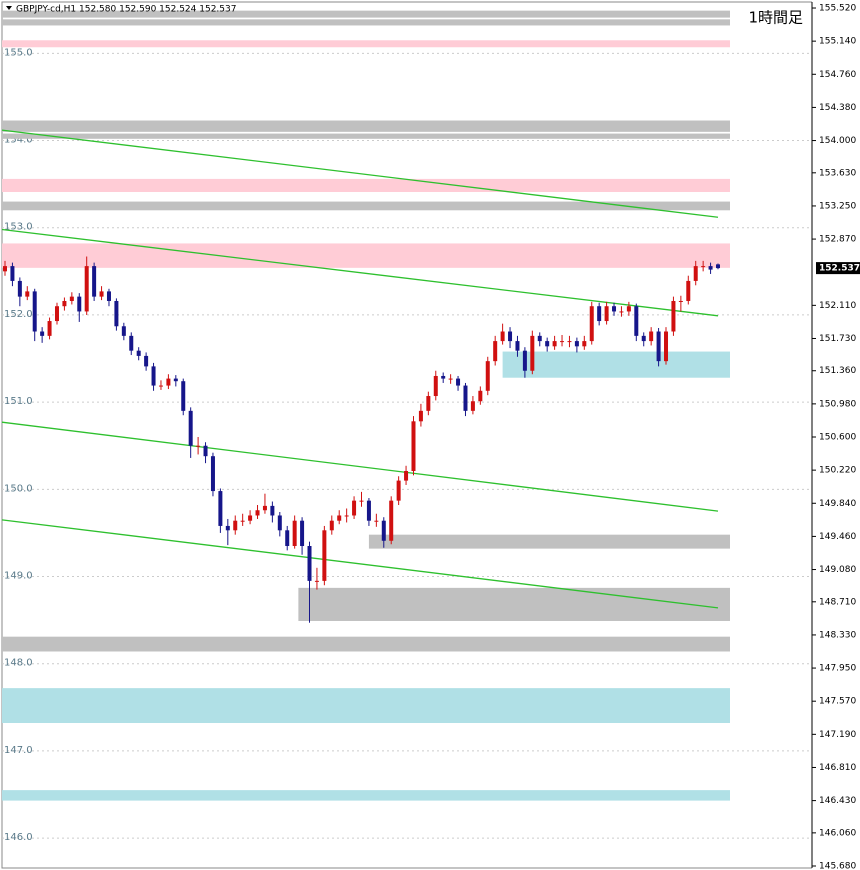  What do you see at coordinates (837, 865) in the screenshot?
I see `y-tick-label: 145.680` at bounding box center [837, 865].